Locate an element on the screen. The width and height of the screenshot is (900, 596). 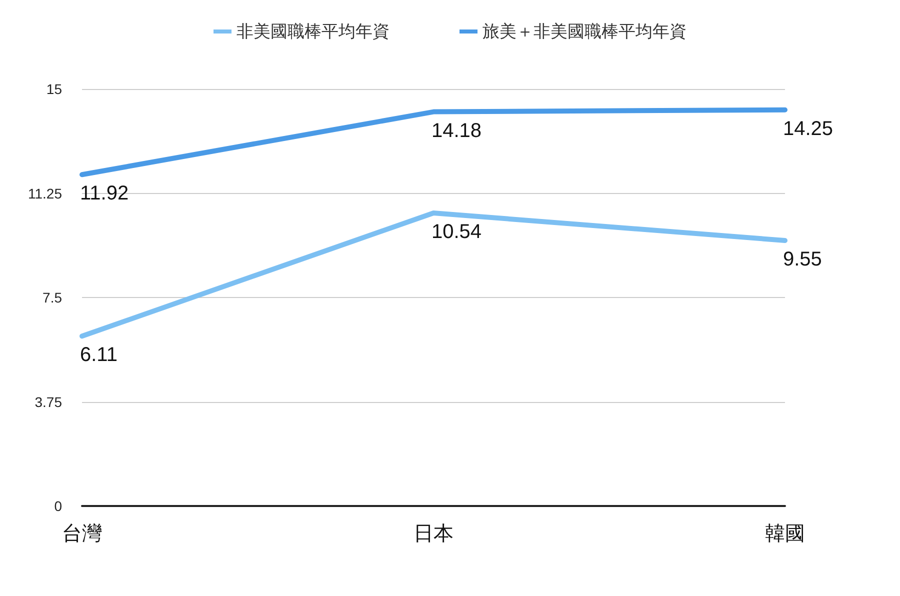
data-label: 6.11 is located at coordinates (99, 355).